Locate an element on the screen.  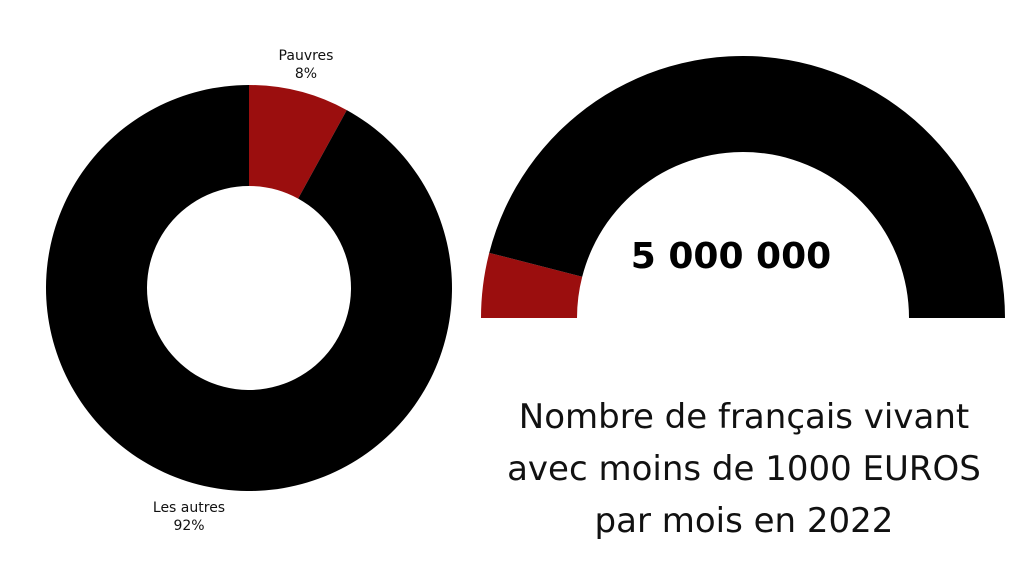
donut-slice-pauvres is located at coordinates (298, 142).